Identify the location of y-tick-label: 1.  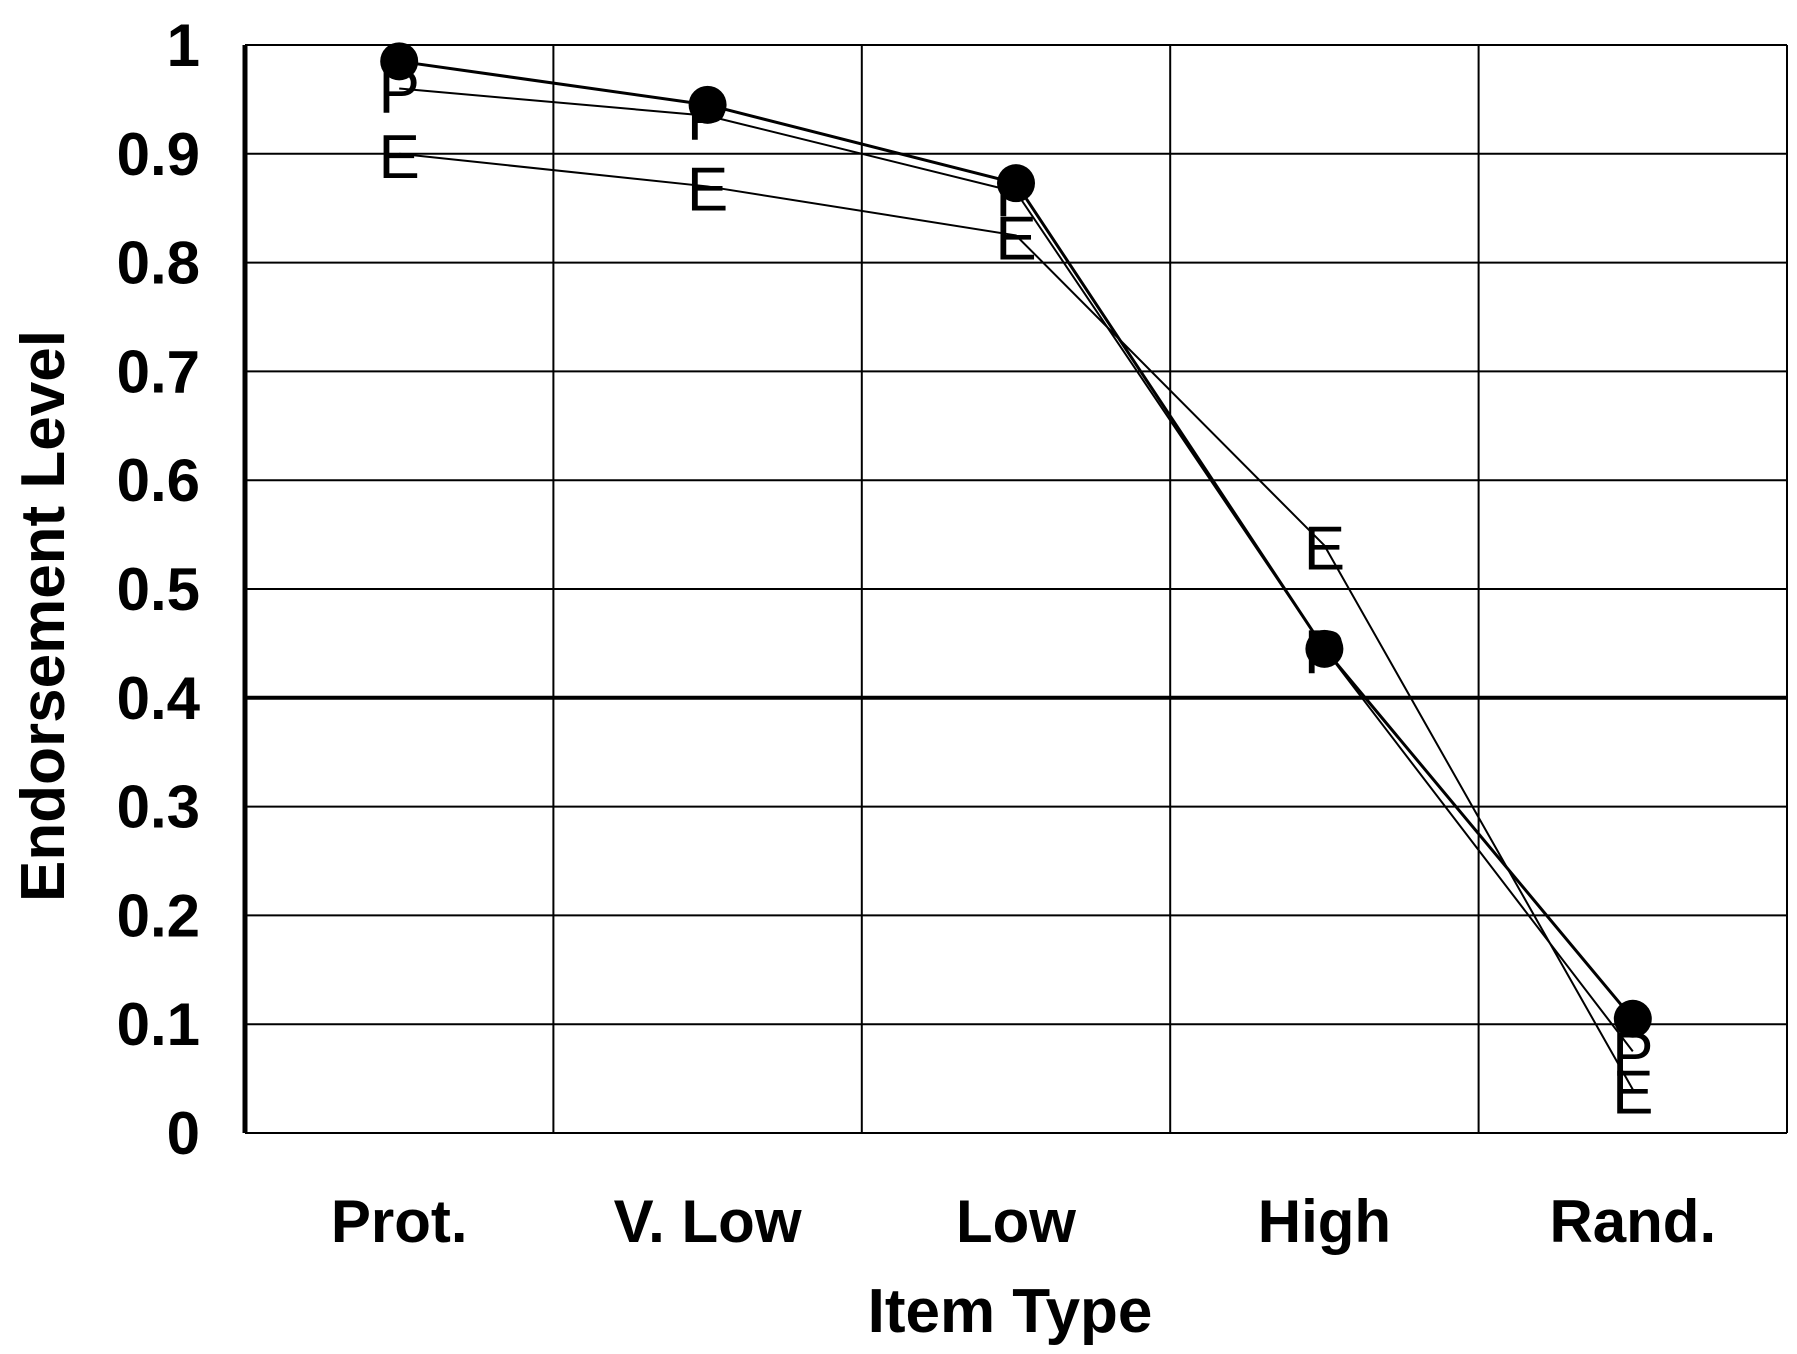
(183, 45).